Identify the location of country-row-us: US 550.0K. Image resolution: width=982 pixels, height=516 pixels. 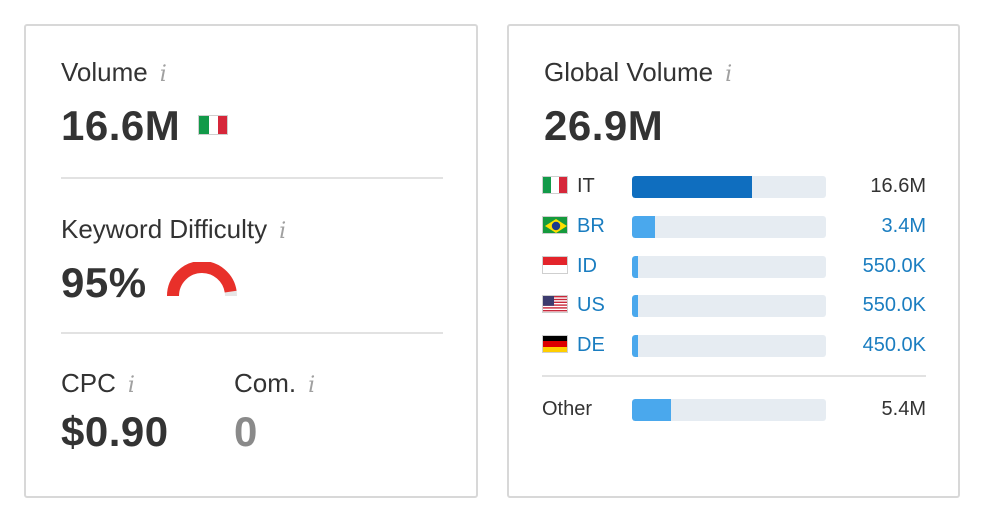
(734, 305).